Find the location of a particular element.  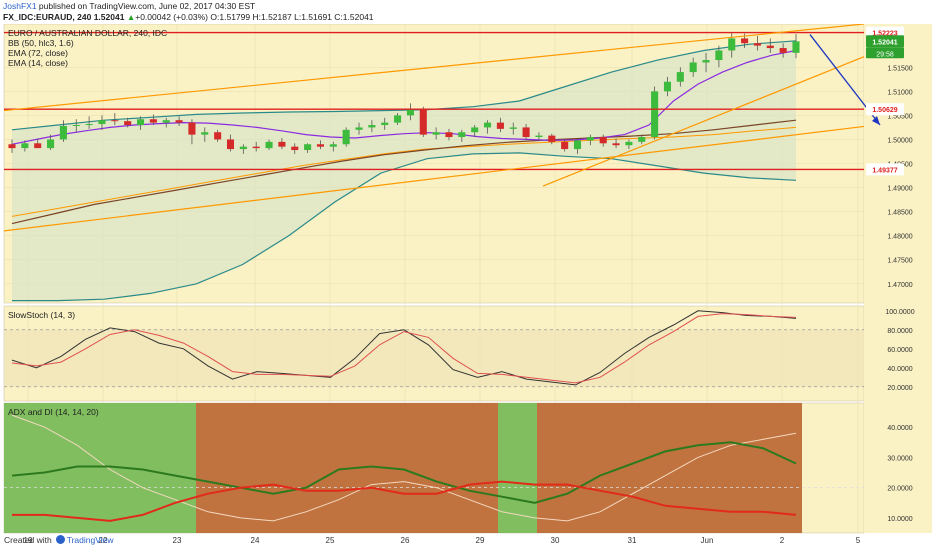

di-minus-line is located at coordinates (404, 501).